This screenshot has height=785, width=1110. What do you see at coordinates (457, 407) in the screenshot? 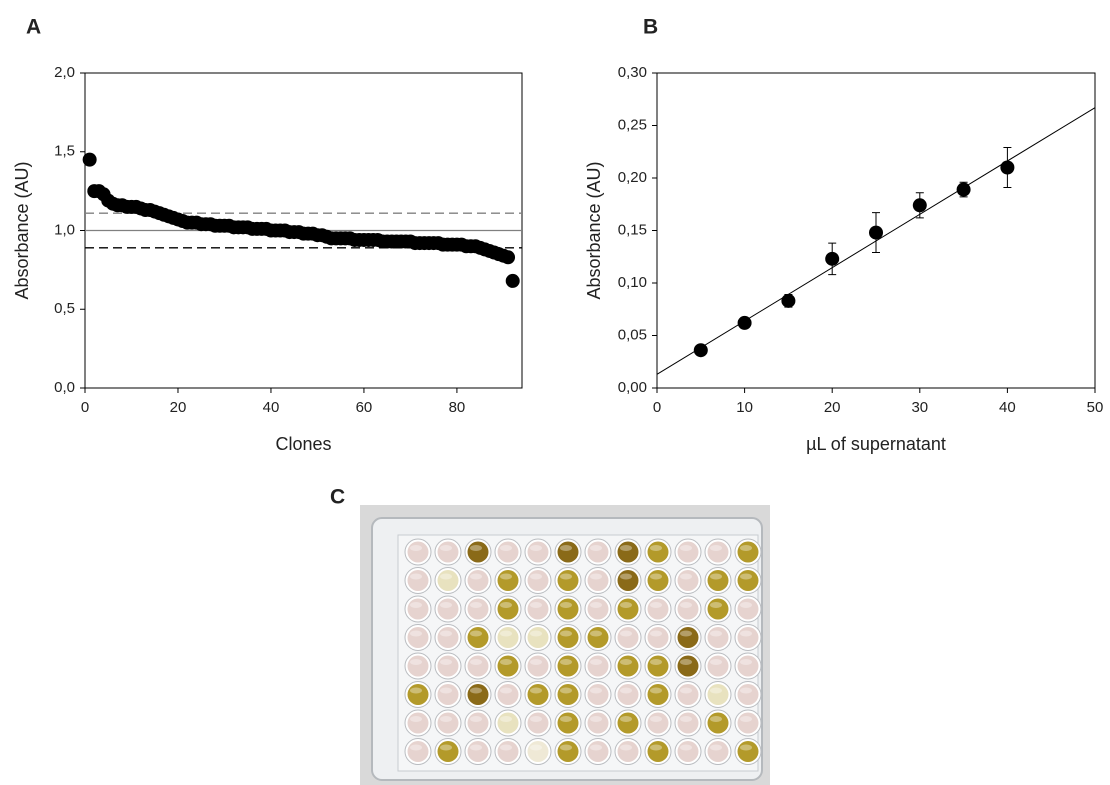
I see `x-tick-label: 80` at bounding box center [457, 407].